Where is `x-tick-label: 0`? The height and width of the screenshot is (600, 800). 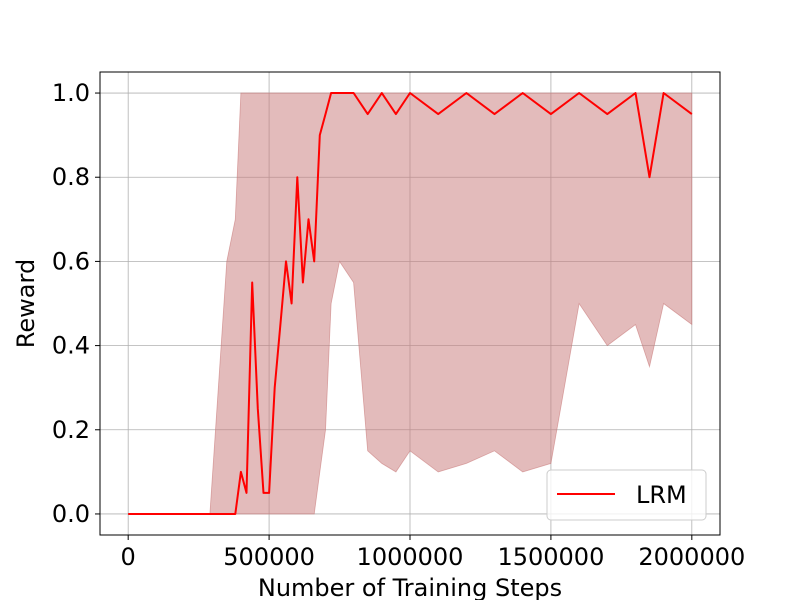 x-tick-label: 0 is located at coordinates (128, 557).